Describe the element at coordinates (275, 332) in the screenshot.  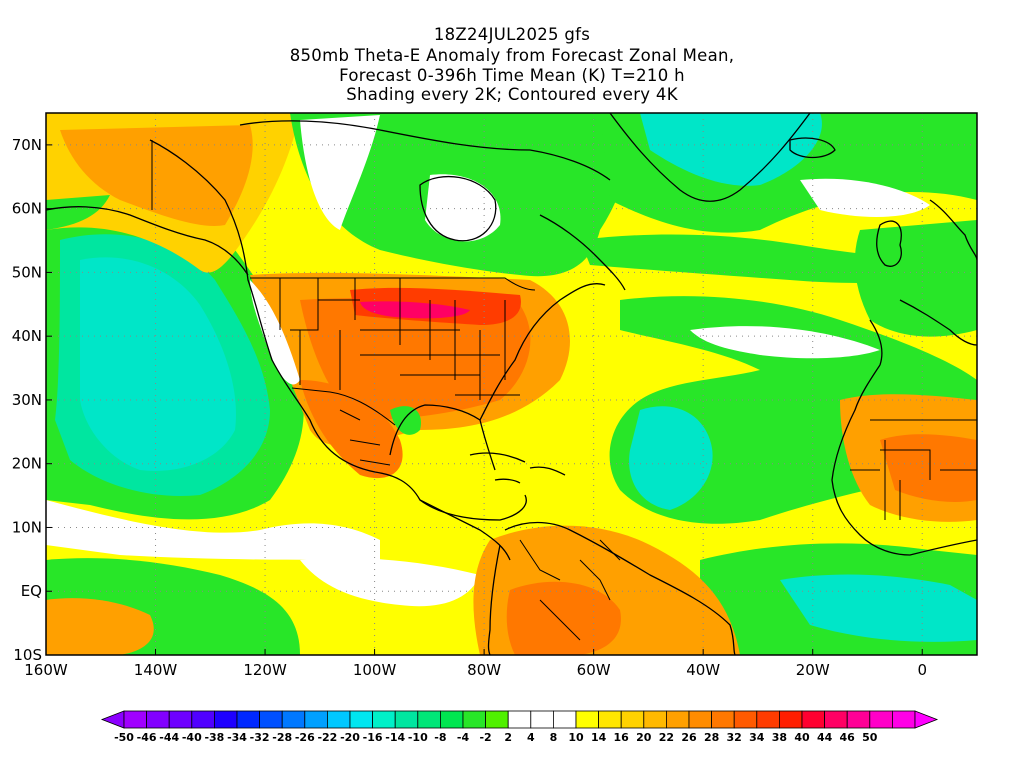
I see `west-coast-white` at that location.